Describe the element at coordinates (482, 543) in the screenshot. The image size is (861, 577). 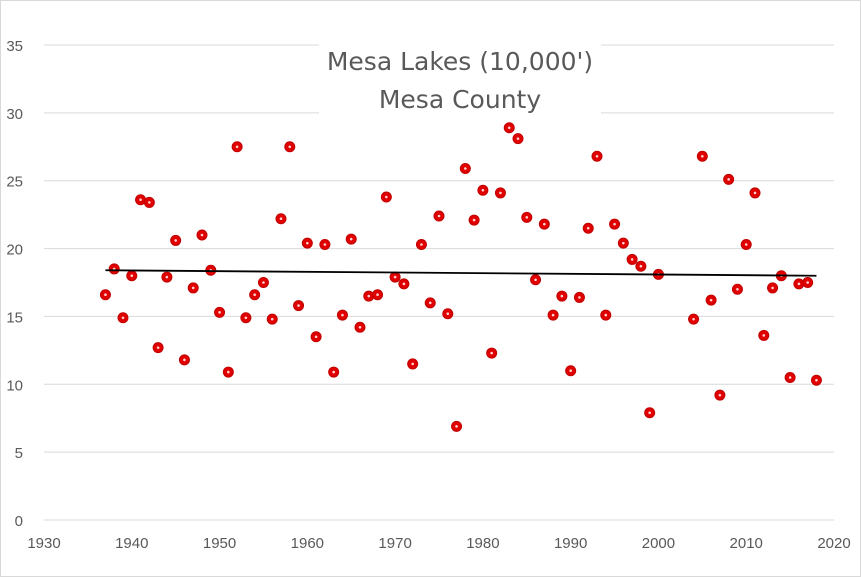
I see `x-tick-label: 1980` at that location.